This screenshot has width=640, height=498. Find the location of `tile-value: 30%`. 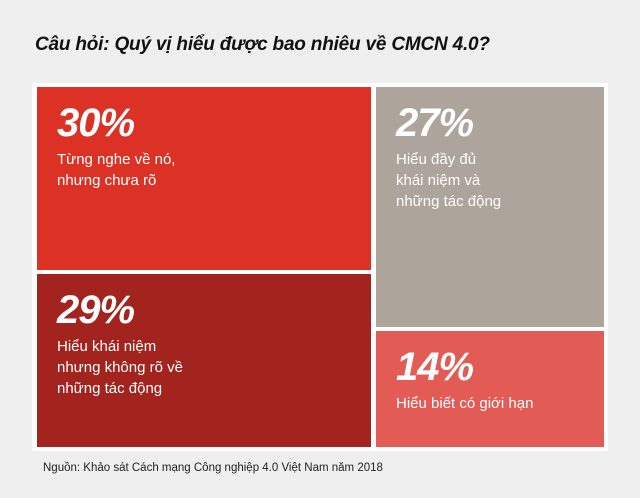

tile-value: 30% is located at coordinates (96, 123).